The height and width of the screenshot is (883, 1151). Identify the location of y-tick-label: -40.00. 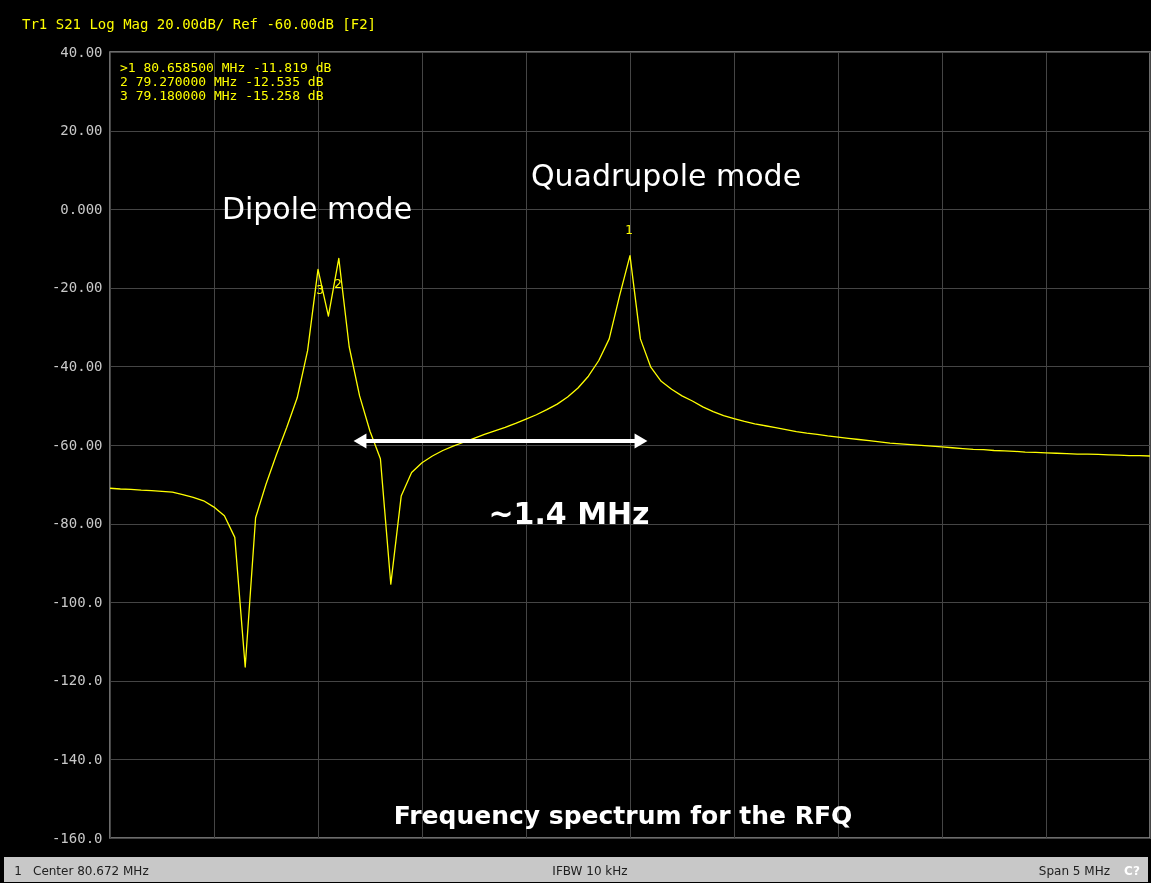
(77, 365).